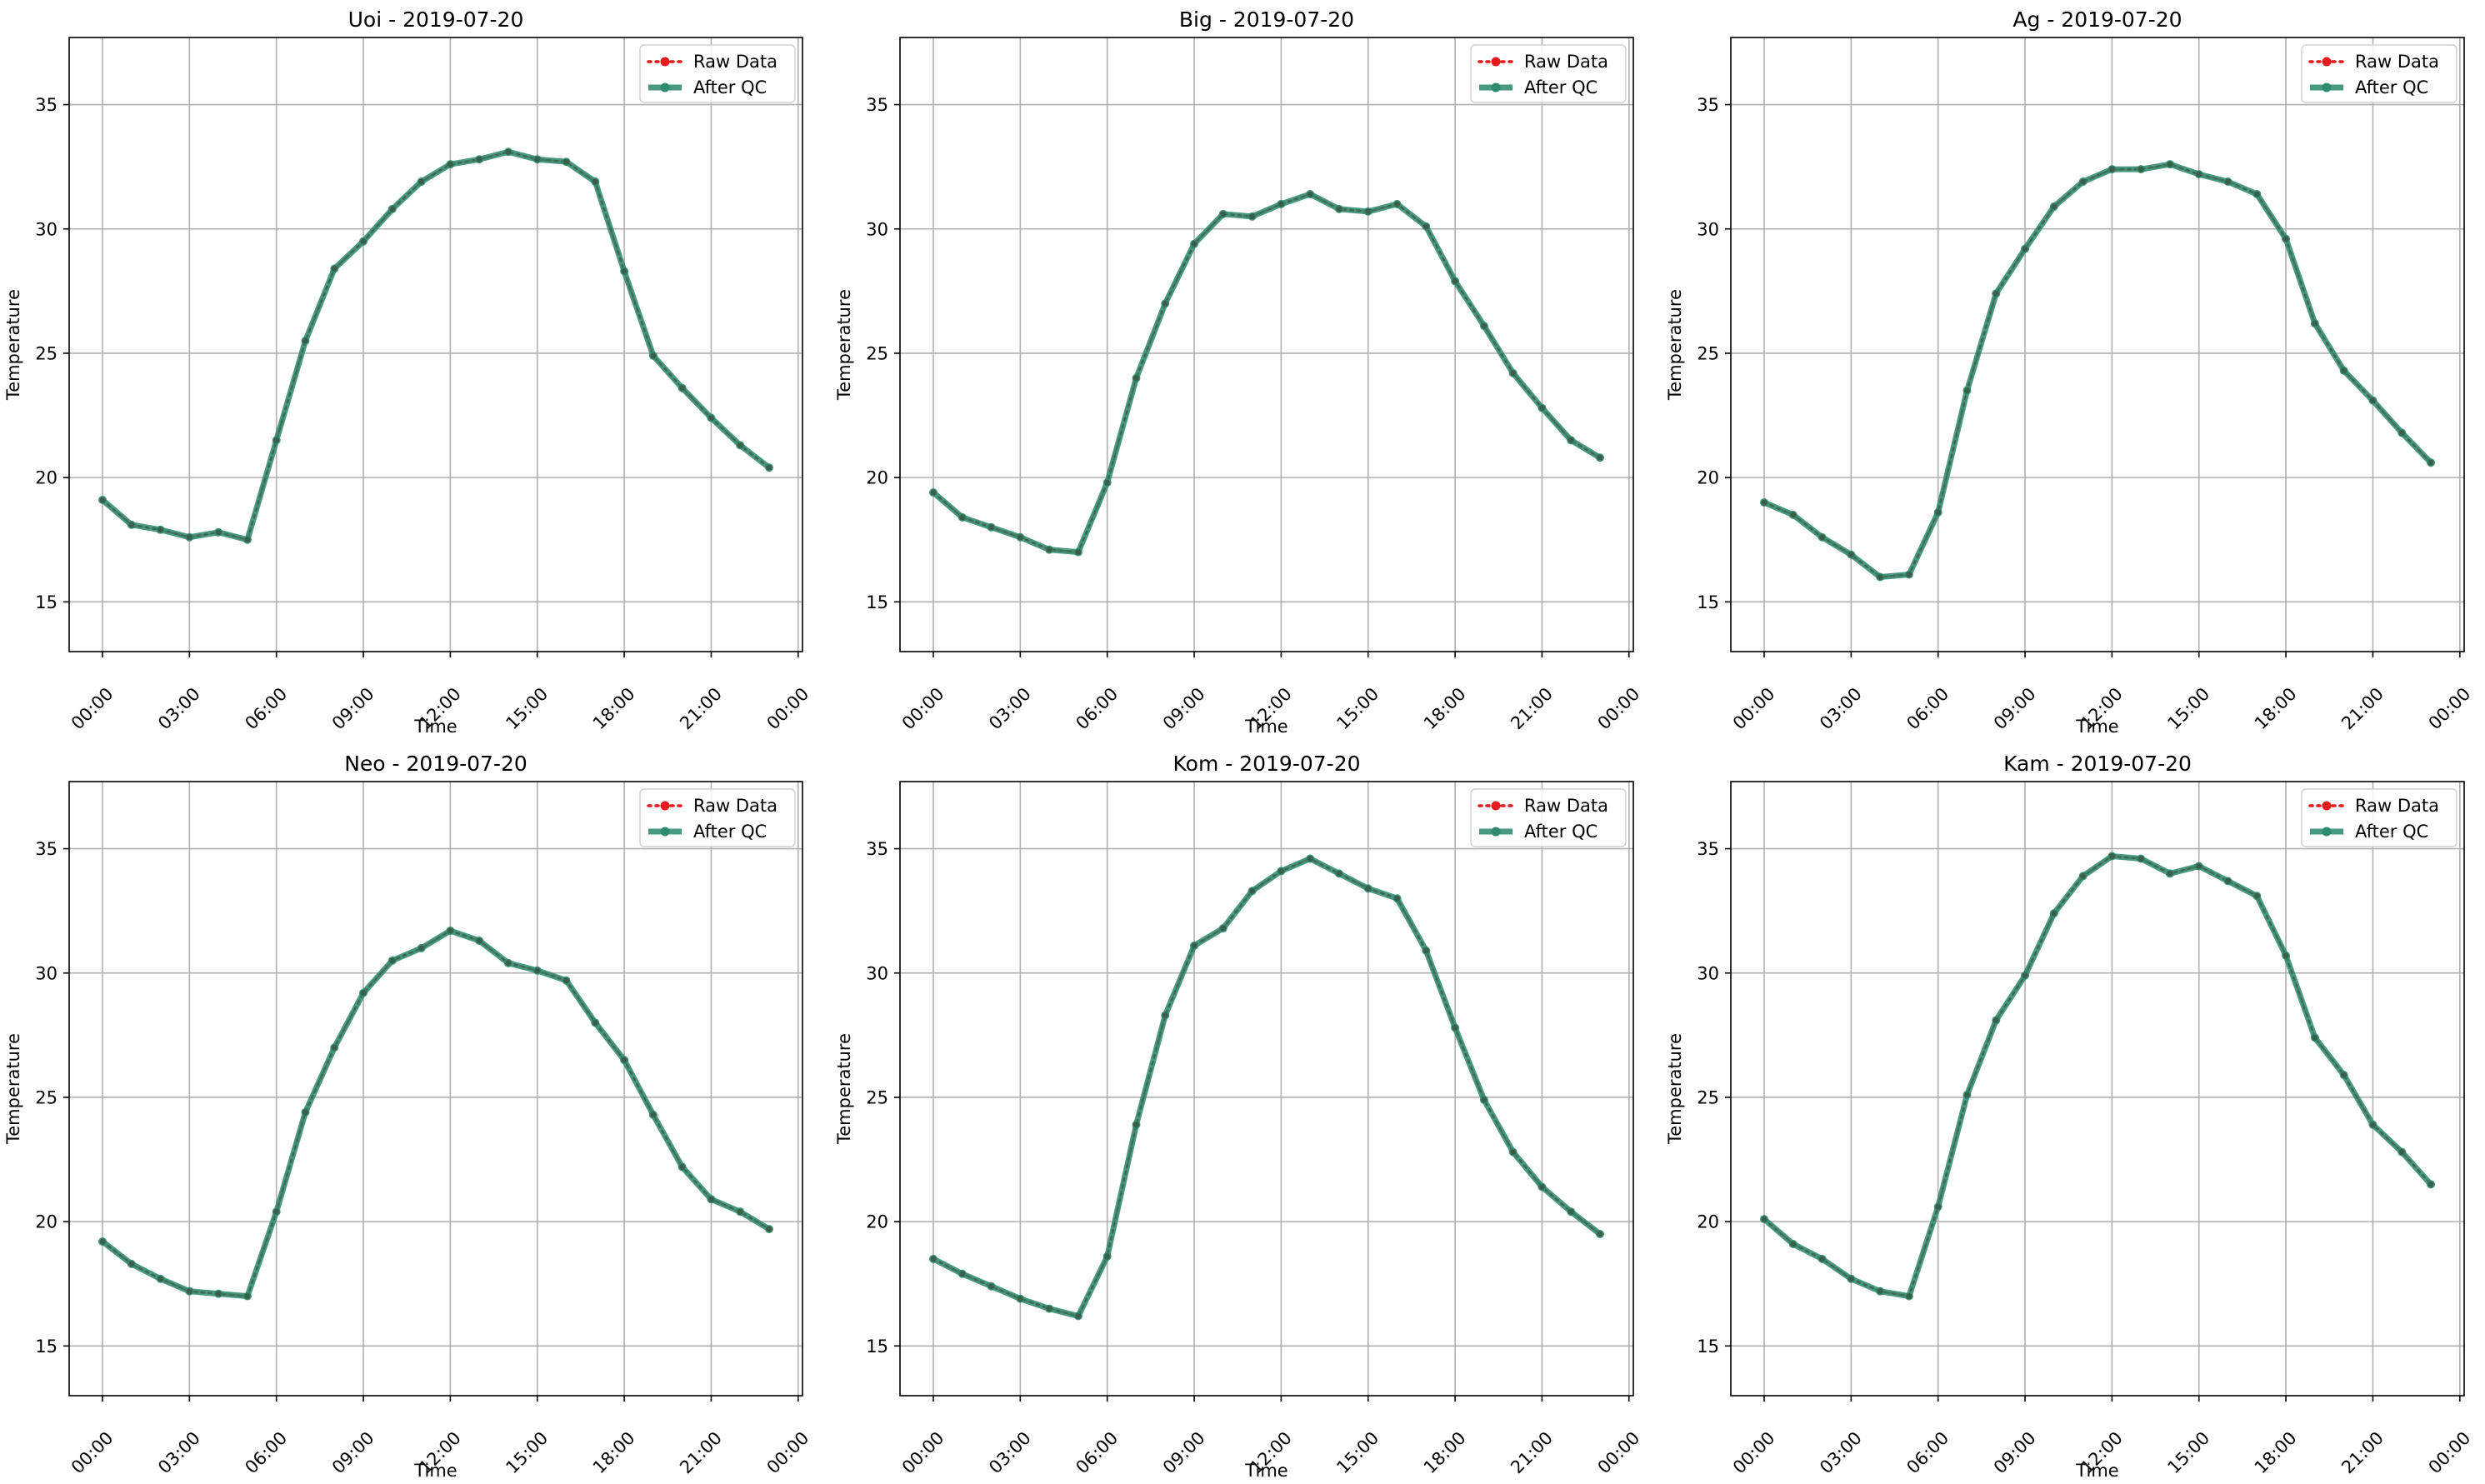  What do you see at coordinates (877, 353) in the screenshot?
I see `y-tick-label: 25` at bounding box center [877, 353].